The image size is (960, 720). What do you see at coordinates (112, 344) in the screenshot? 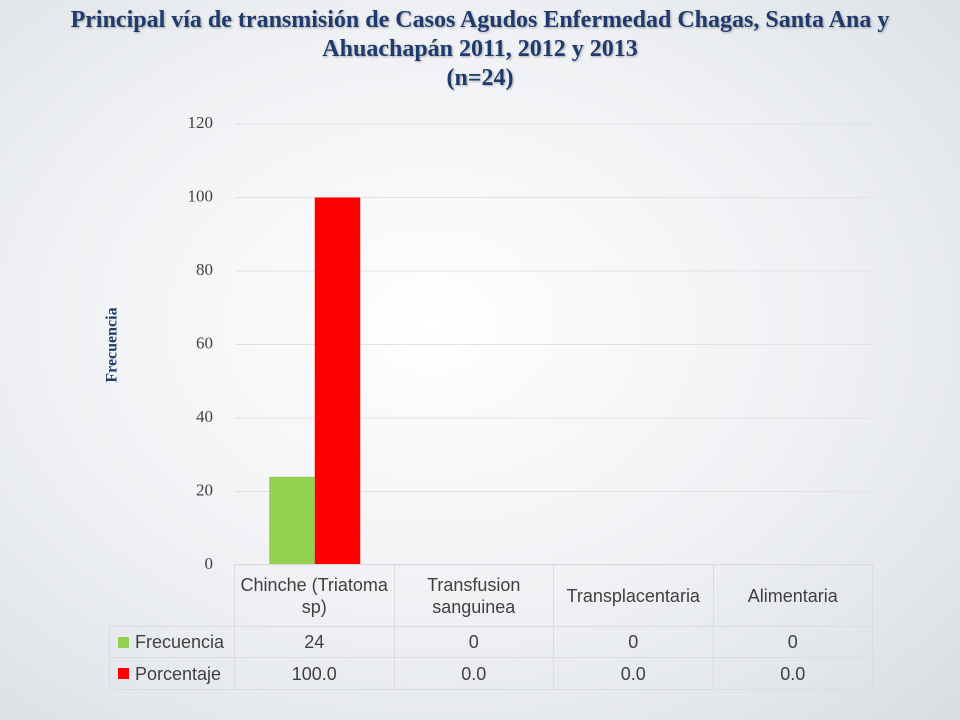
I see `y-axis-label: Frecuencia` at bounding box center [112, 344].